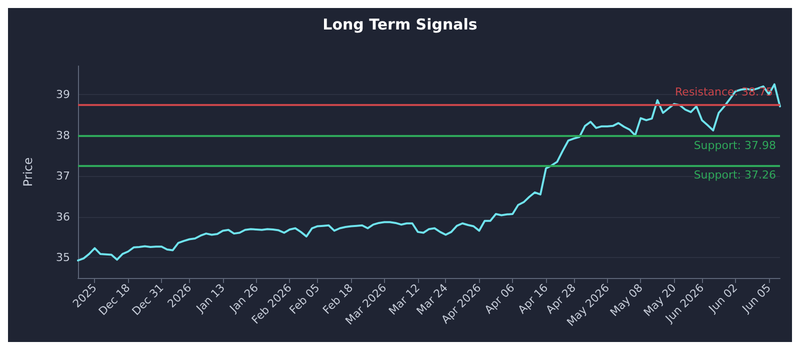 Image resolution: width=800 pixels, height=350 pixels. Describe the element at coordinates (400, 25) in the screenshot. I see `chart-title: Long Term Signals` at that location.